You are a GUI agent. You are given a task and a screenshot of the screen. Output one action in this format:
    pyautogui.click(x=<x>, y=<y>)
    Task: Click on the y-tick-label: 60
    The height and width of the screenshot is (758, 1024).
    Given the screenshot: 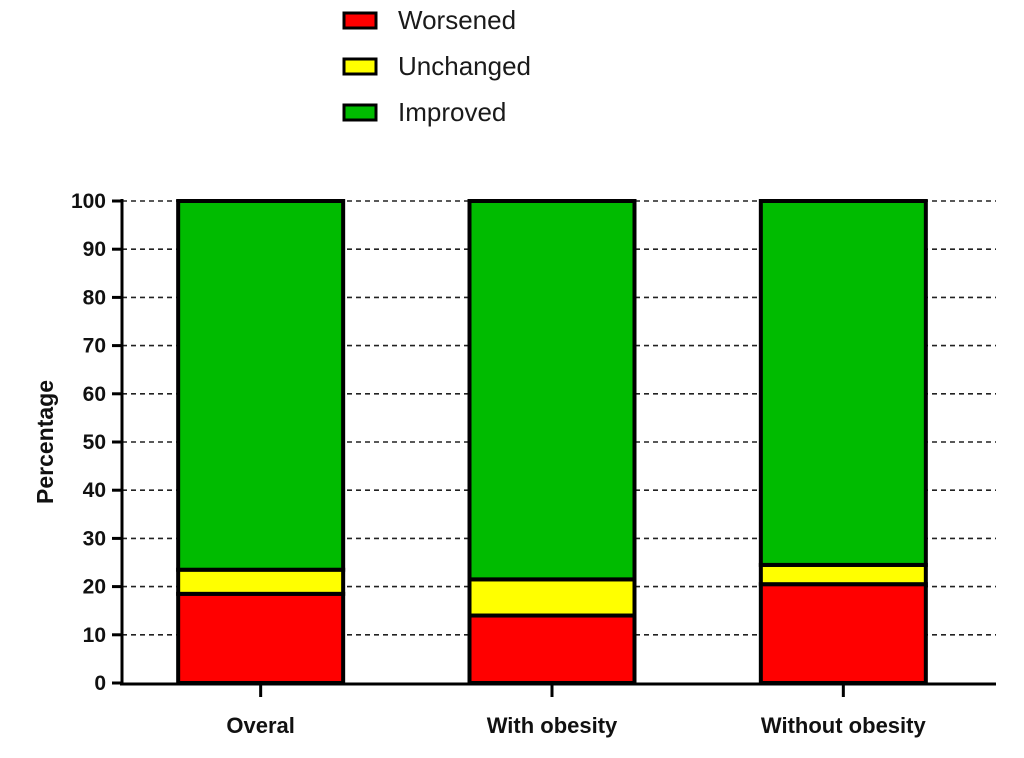 What is the action you would take?
    pyautogui.click(x=94, y=394)
    